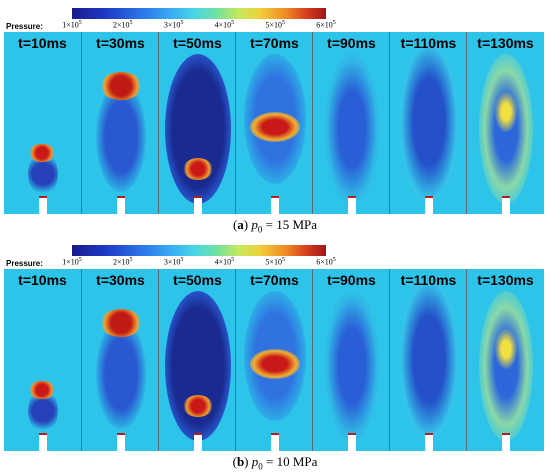  I want to click on panel-caption: (b) p0 = 10 MPa, so click(275, 463).